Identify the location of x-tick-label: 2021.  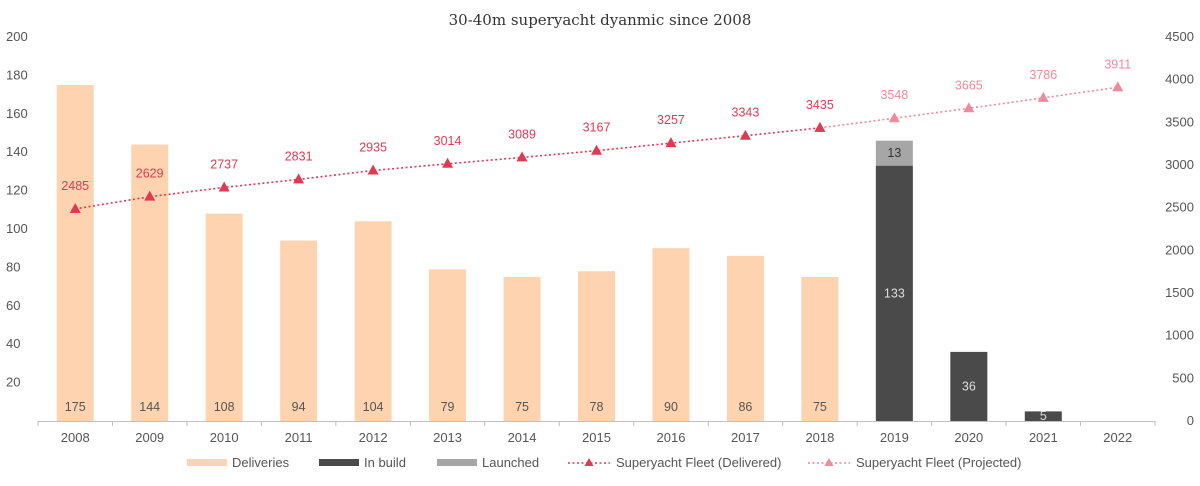
(1043, 437).